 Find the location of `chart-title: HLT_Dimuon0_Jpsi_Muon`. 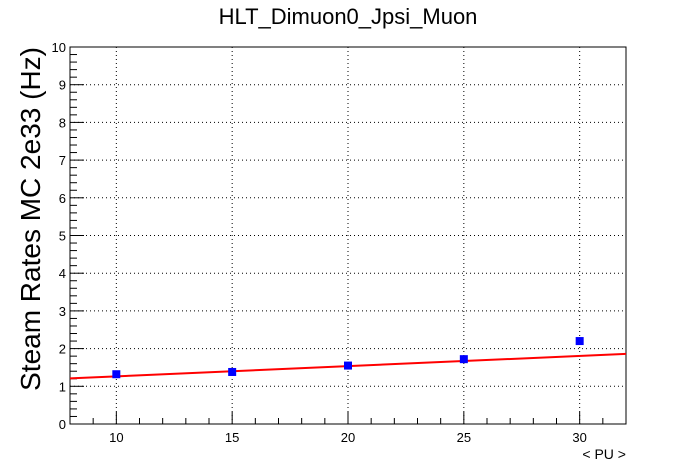

chart-title: HLT_Dimuon0_Jpsi_Muon is located at coordinates (348, 16).